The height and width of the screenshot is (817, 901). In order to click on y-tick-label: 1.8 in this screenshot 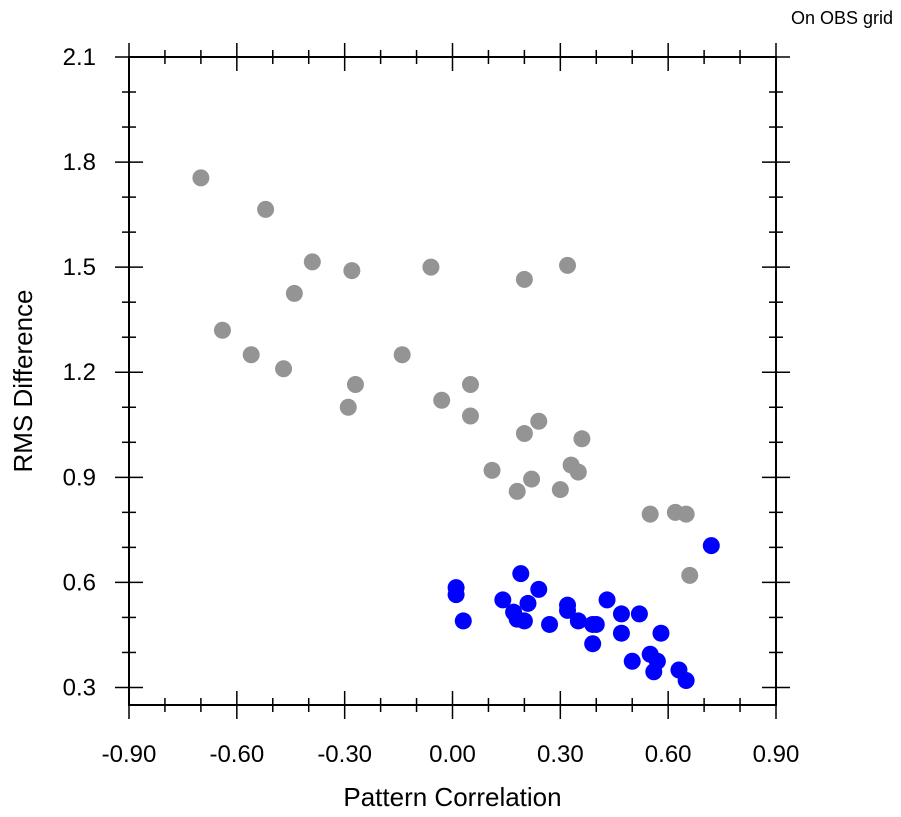, I will do `click(79, 162)`.